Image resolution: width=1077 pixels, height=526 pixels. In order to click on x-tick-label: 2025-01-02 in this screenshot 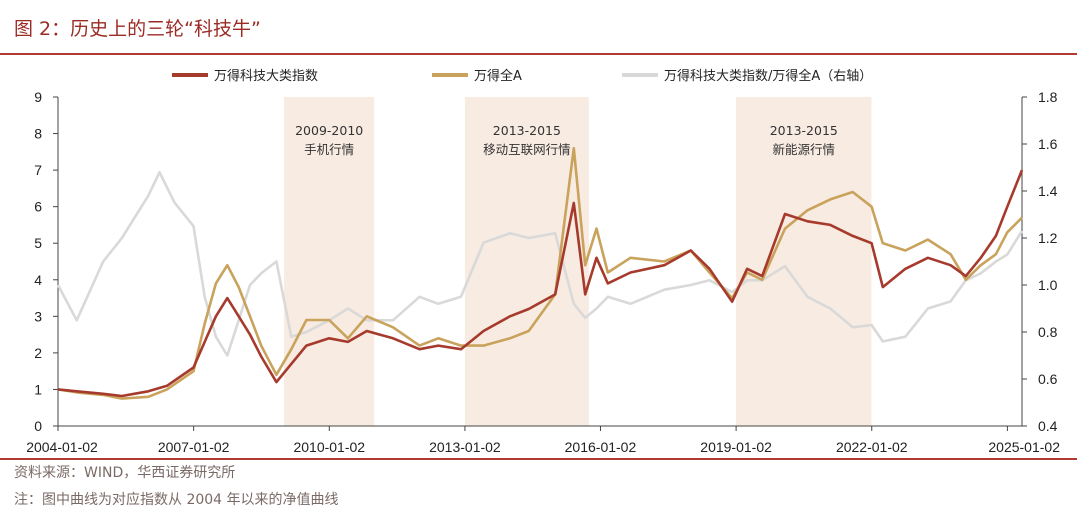, I will do `click(1024, 447)`.